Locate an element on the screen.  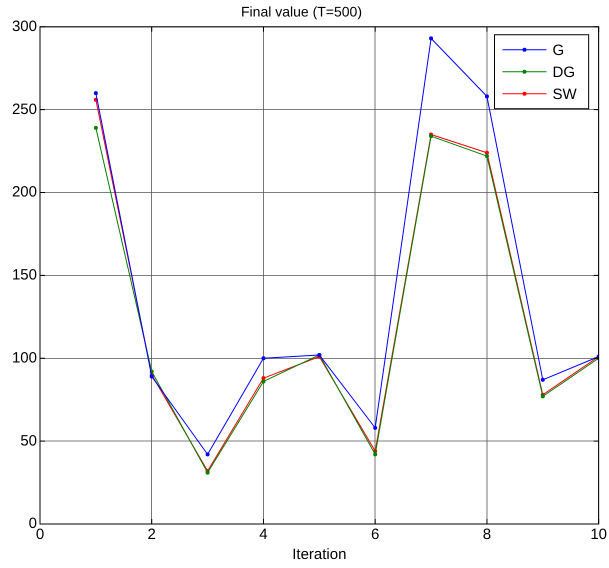
legend-label: SW is located at coordinates (565, 94).